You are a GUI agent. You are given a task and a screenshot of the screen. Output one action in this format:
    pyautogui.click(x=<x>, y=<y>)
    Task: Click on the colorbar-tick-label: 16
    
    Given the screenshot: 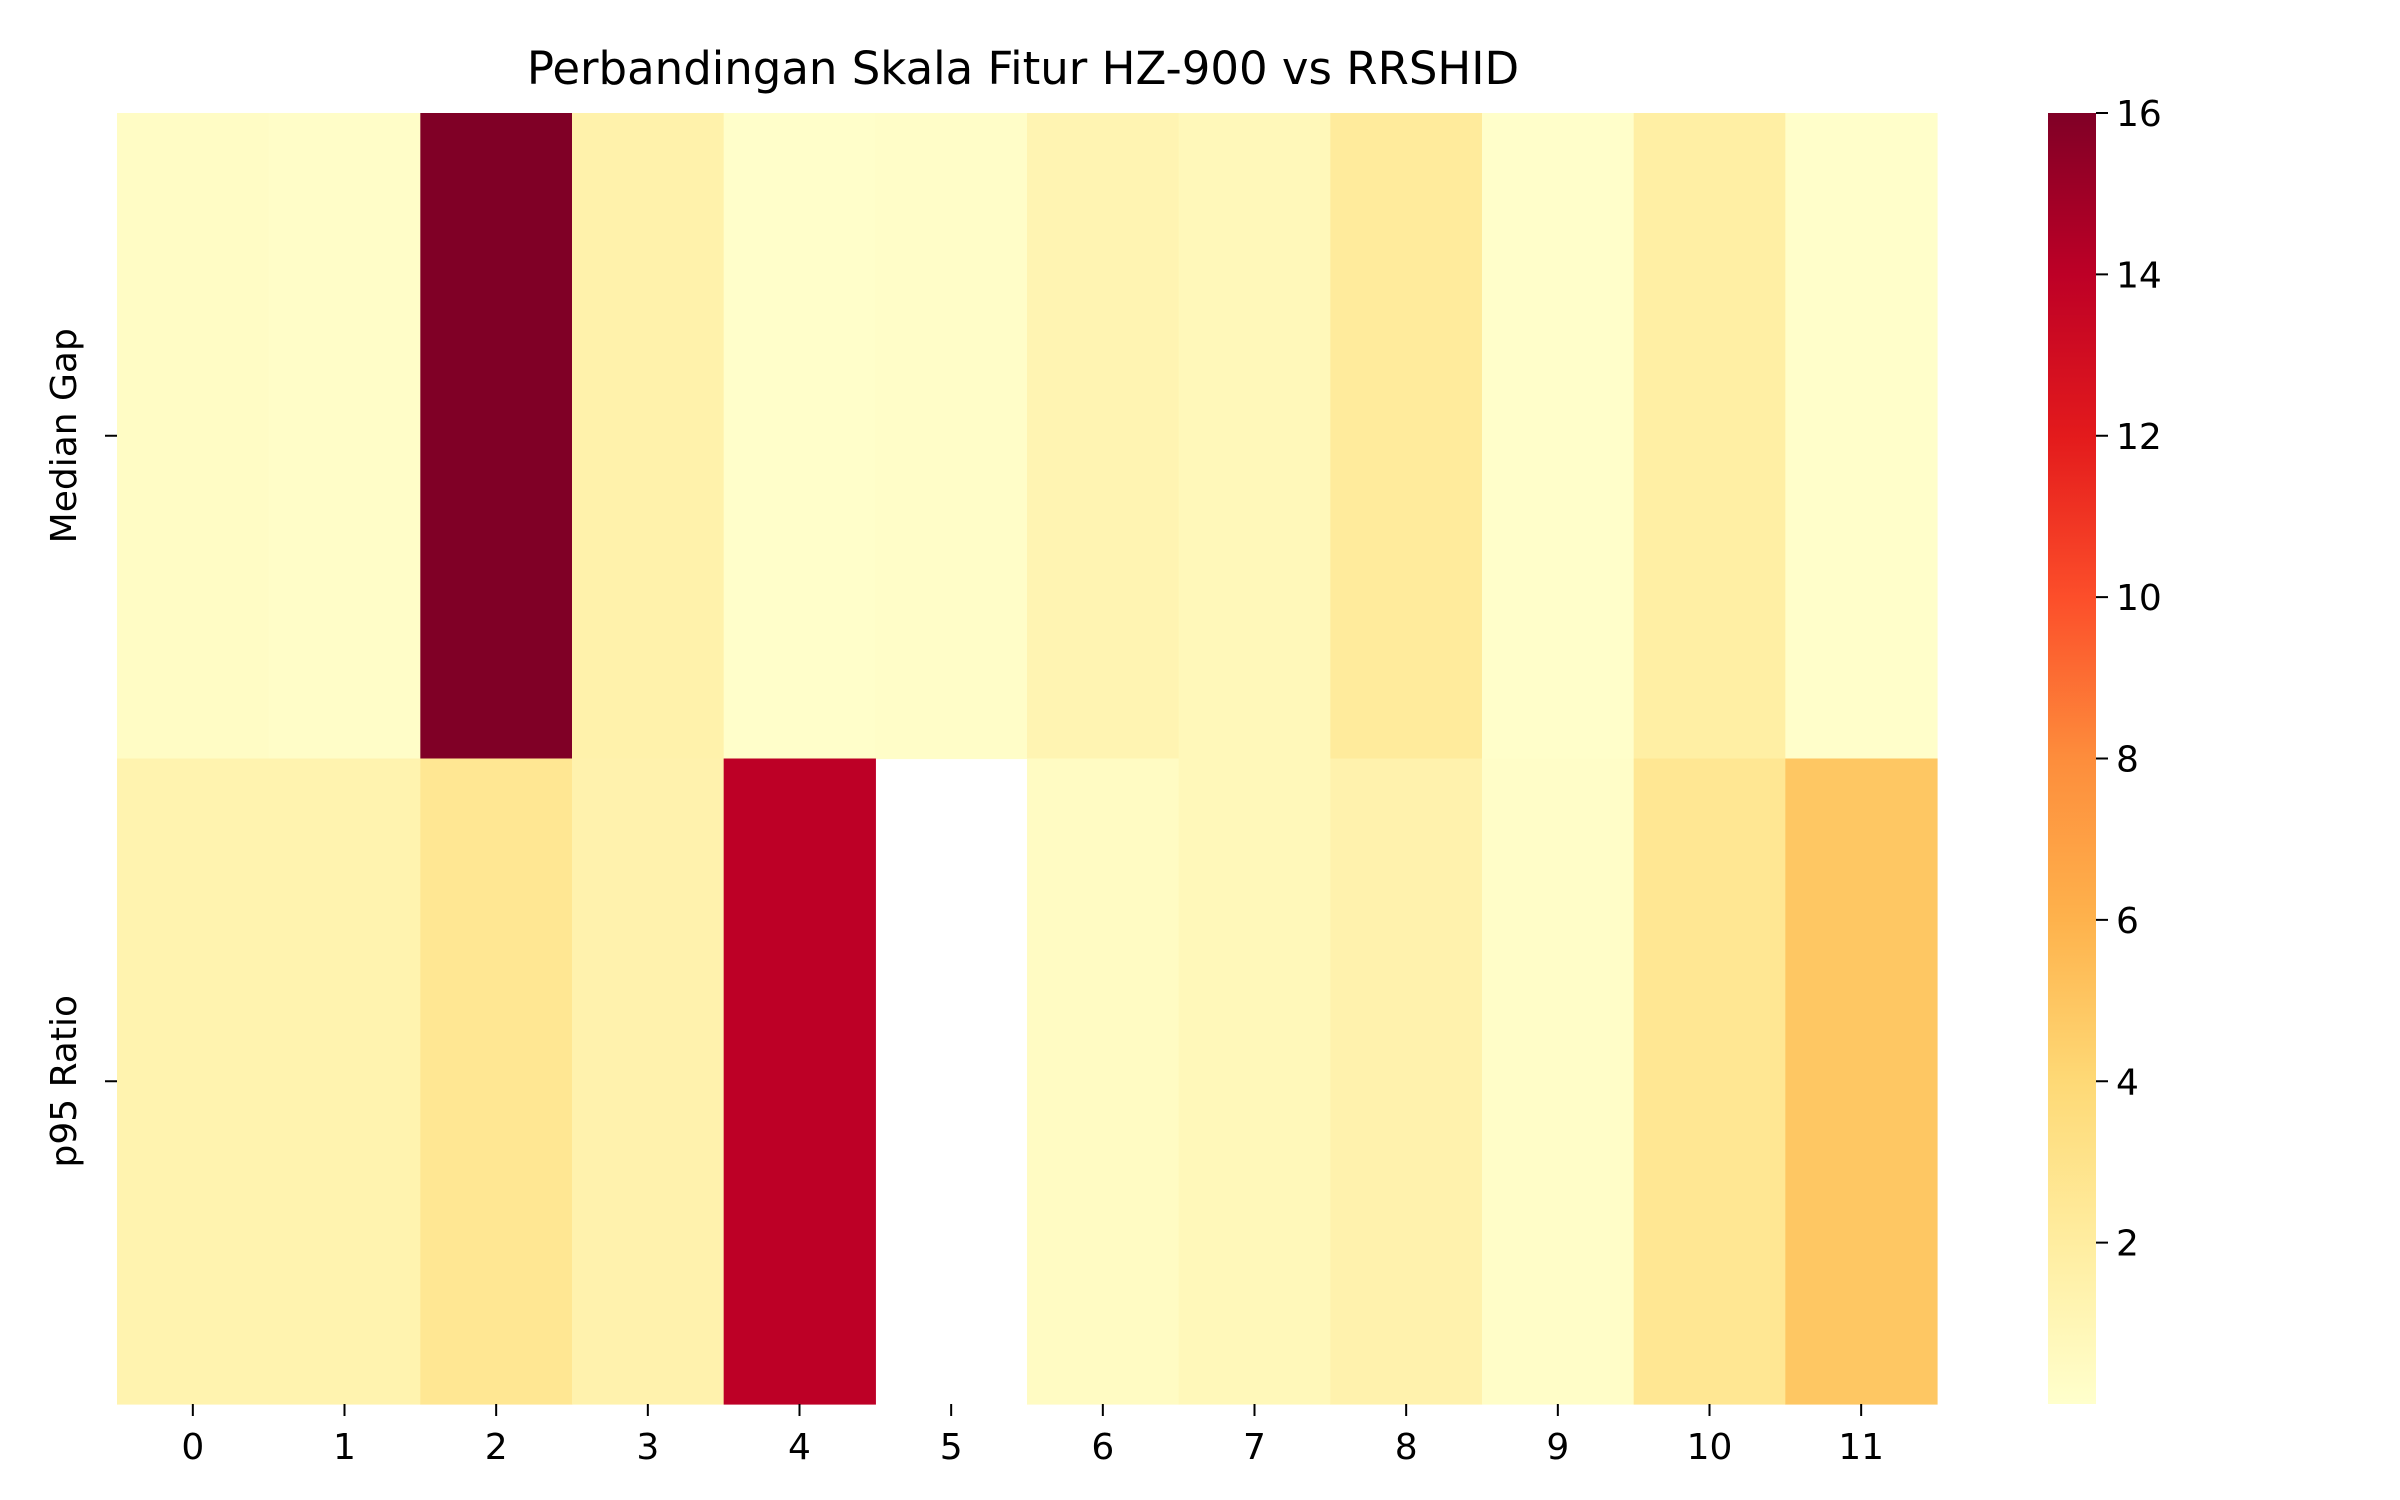 What is the action you would take?
    pyautogui.click(x=2139, y=114)
    